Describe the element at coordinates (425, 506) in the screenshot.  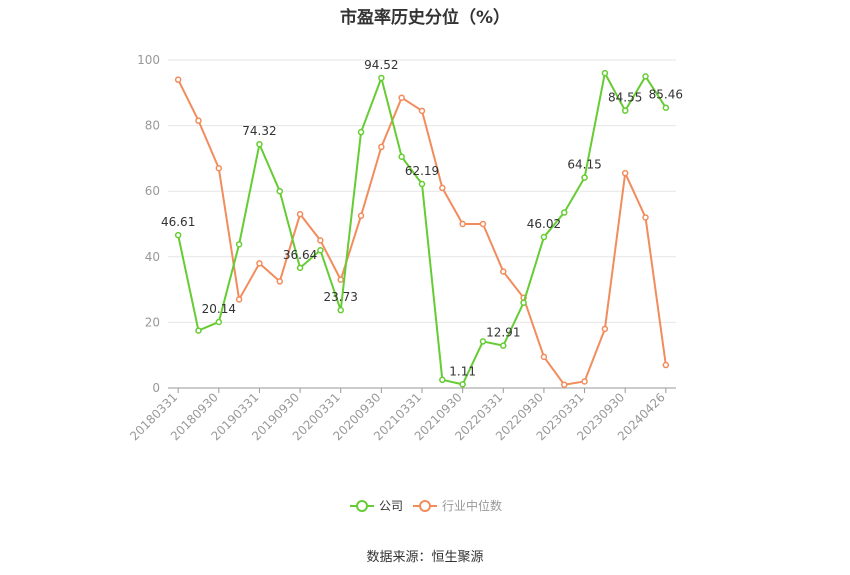
I see `legend-marker-industry` at that location.